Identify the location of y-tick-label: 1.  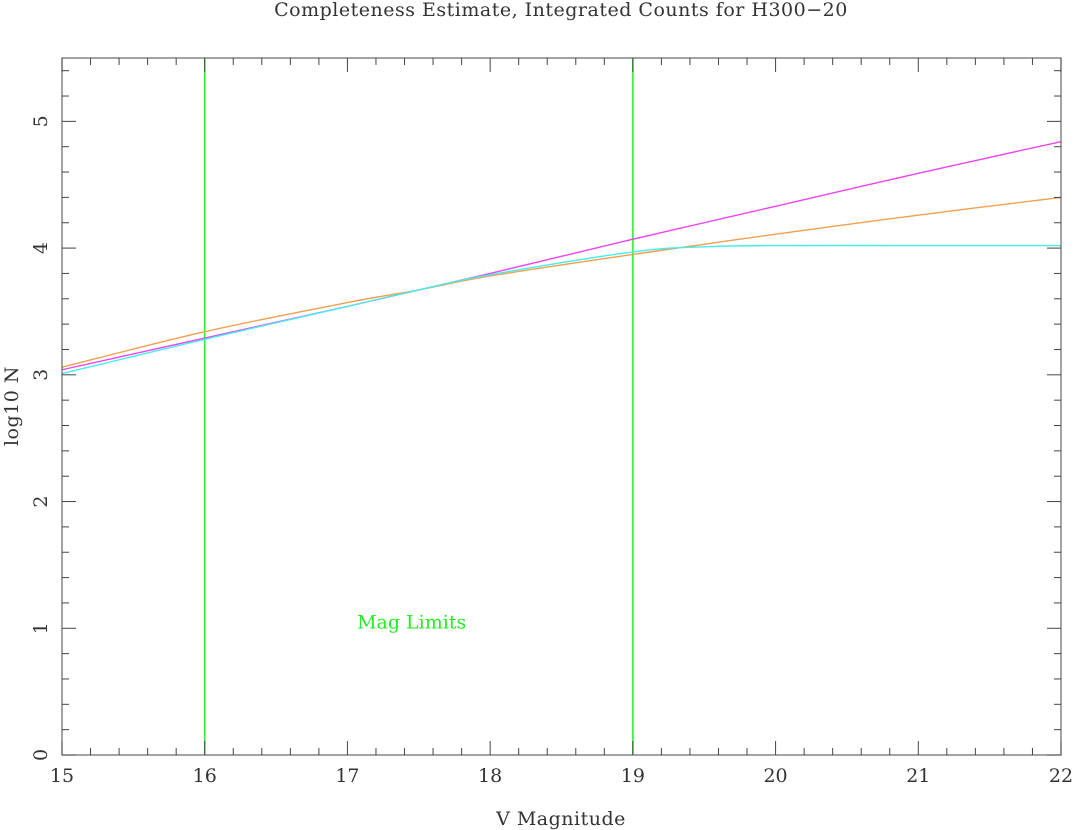
(41, 628).